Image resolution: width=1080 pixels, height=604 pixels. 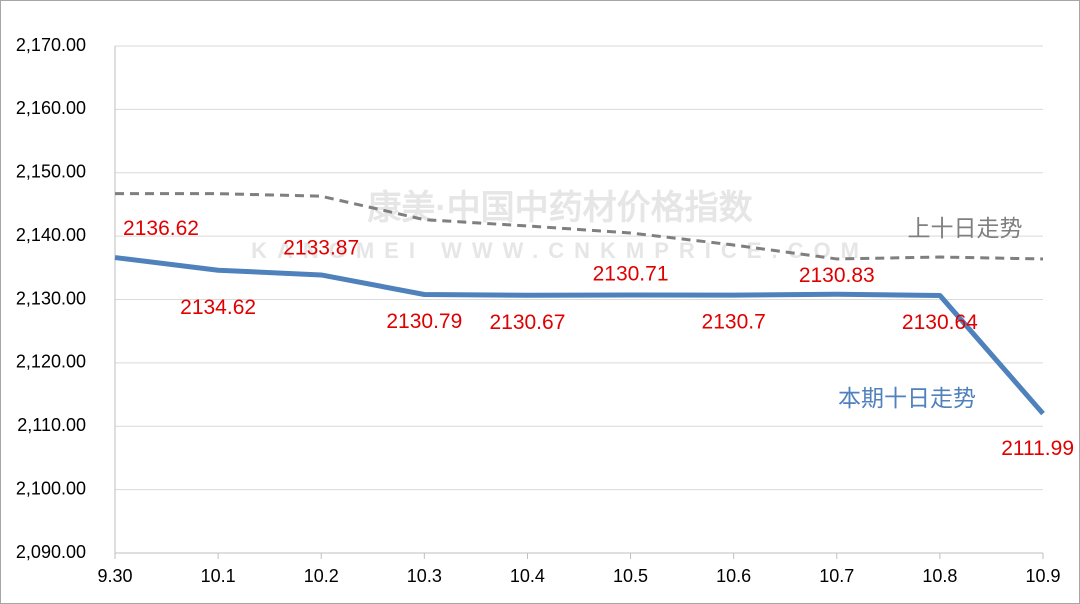 What do you see at coordinates (733, 576) in the screenshot?
I see `x-tick-label: 10.6` at bounding box center [733, 576].